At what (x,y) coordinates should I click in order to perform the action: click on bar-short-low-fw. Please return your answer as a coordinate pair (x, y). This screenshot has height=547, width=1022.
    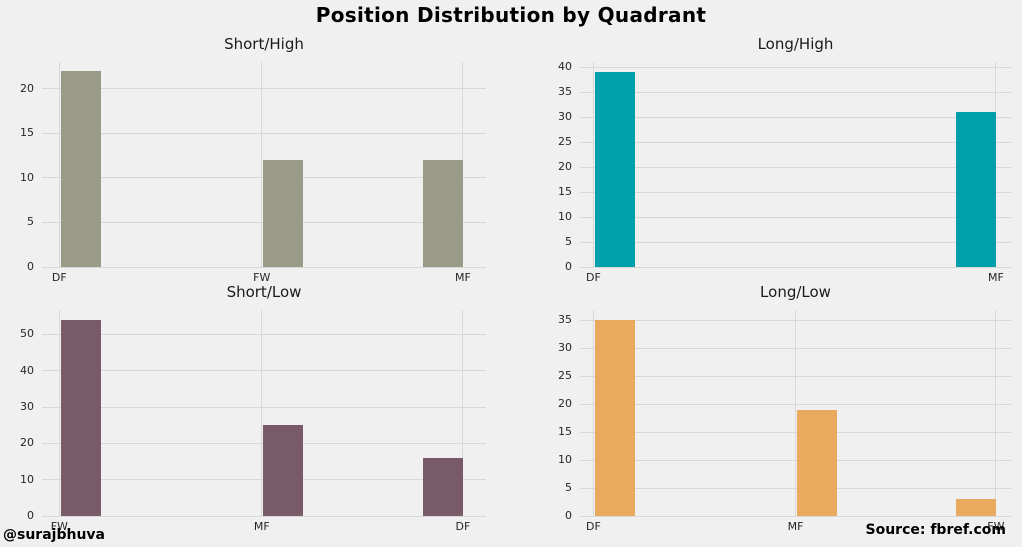
    Looking at the image, I should click on (80, 417).